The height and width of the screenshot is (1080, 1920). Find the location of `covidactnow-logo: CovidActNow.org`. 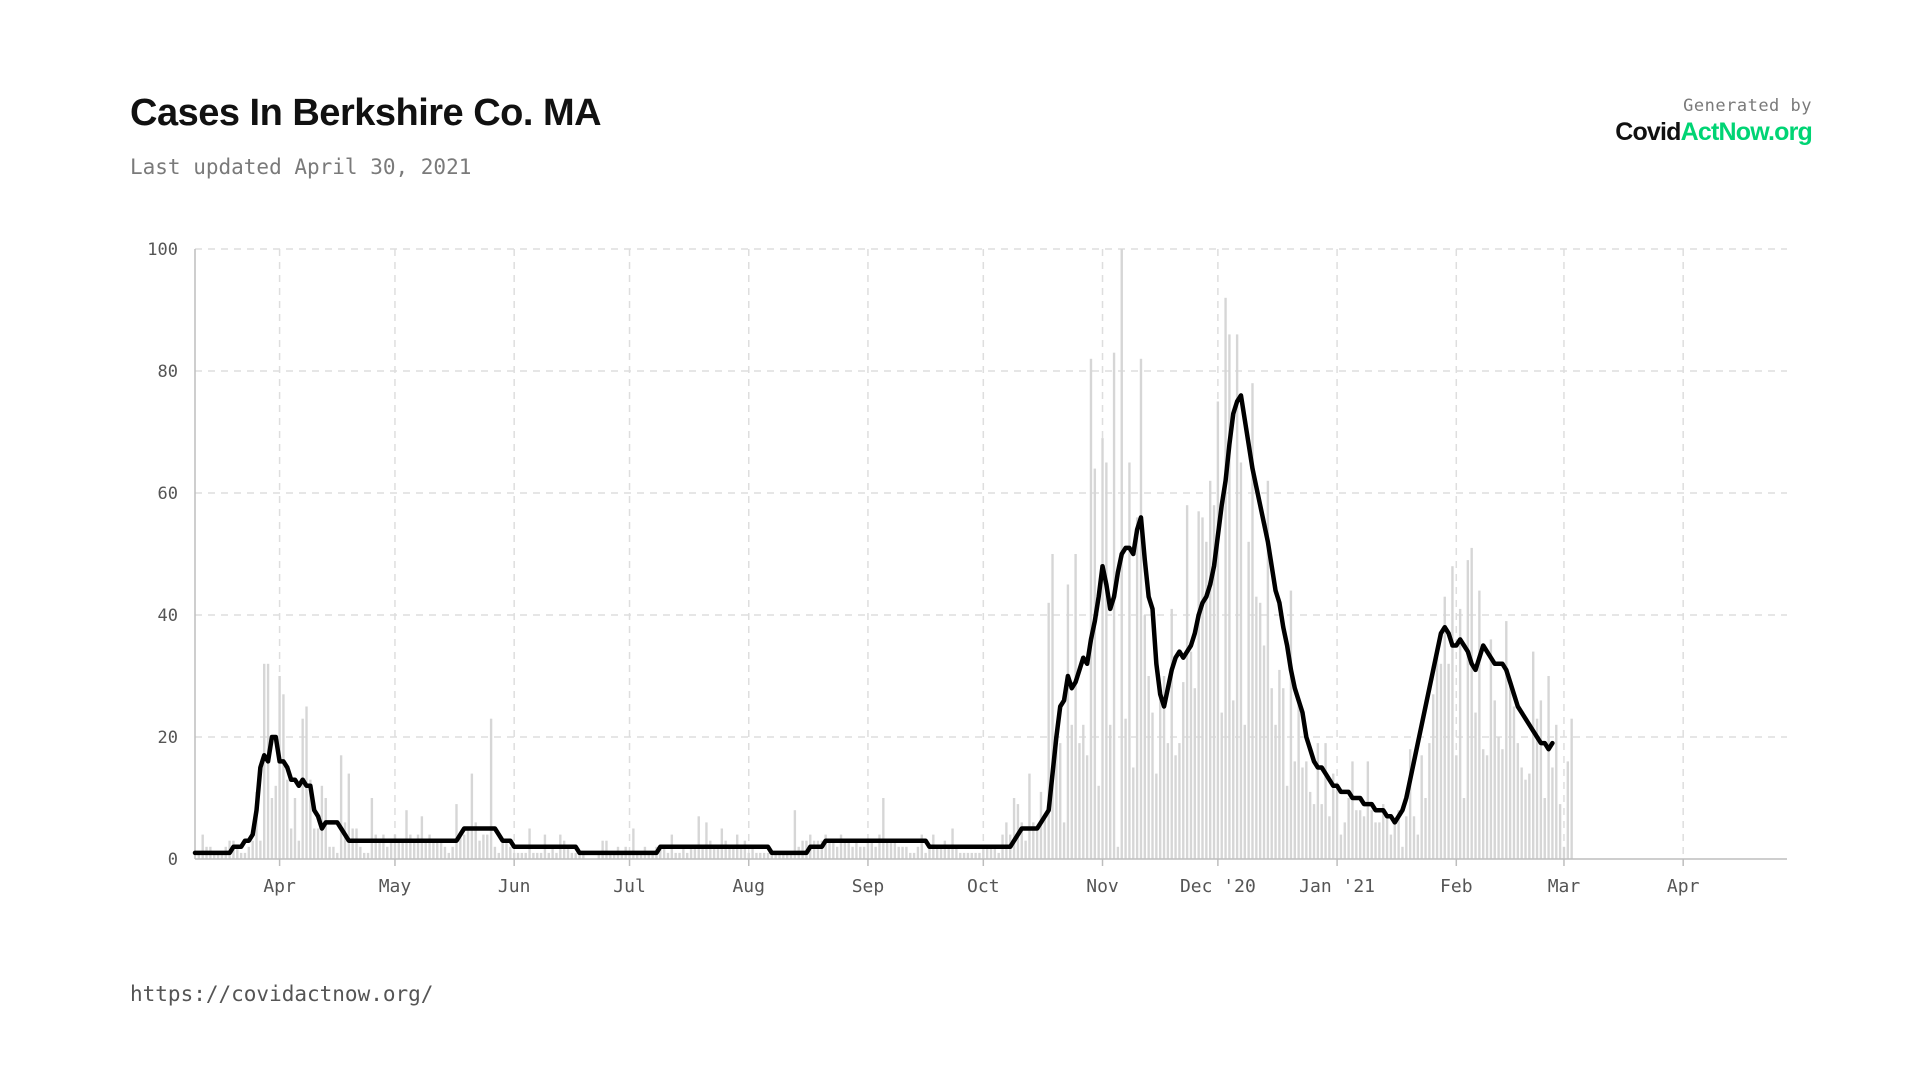

covidactnow-logo: CovidActNow.org is located at coordinates (1714, 132).